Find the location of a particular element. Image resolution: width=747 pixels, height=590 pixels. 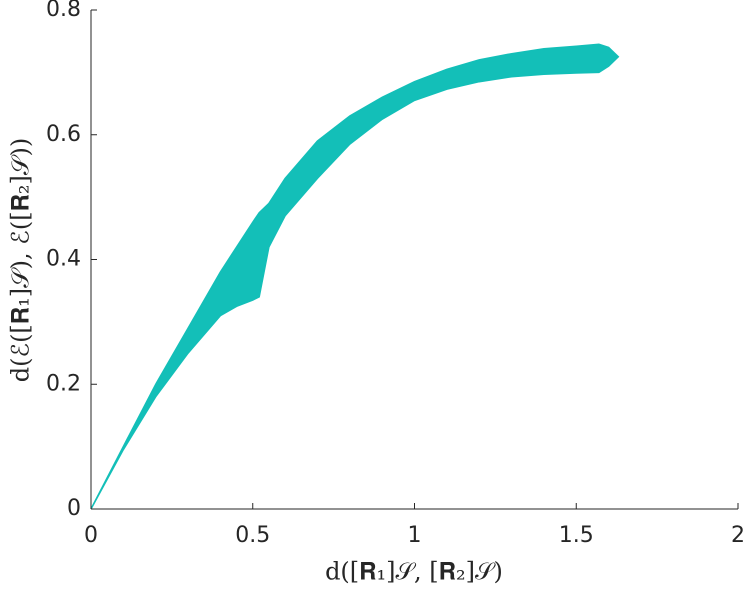

x-tick-label: 0 is located at coordinates (91, 535).